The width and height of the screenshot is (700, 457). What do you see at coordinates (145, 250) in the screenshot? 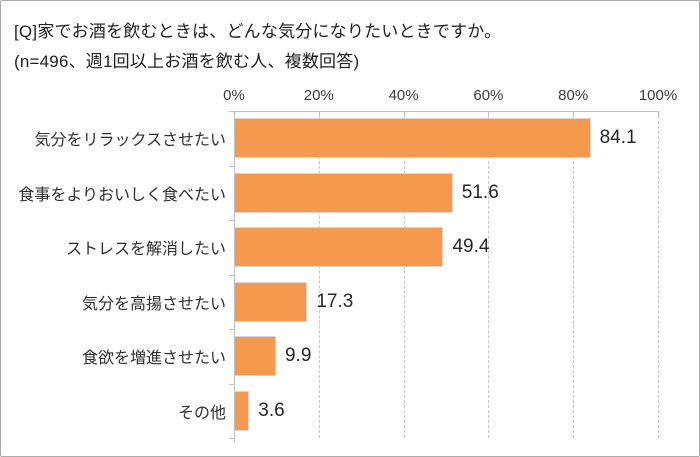
I see `category-label: ストレスを解消したい` at bounding box center [145, 250].